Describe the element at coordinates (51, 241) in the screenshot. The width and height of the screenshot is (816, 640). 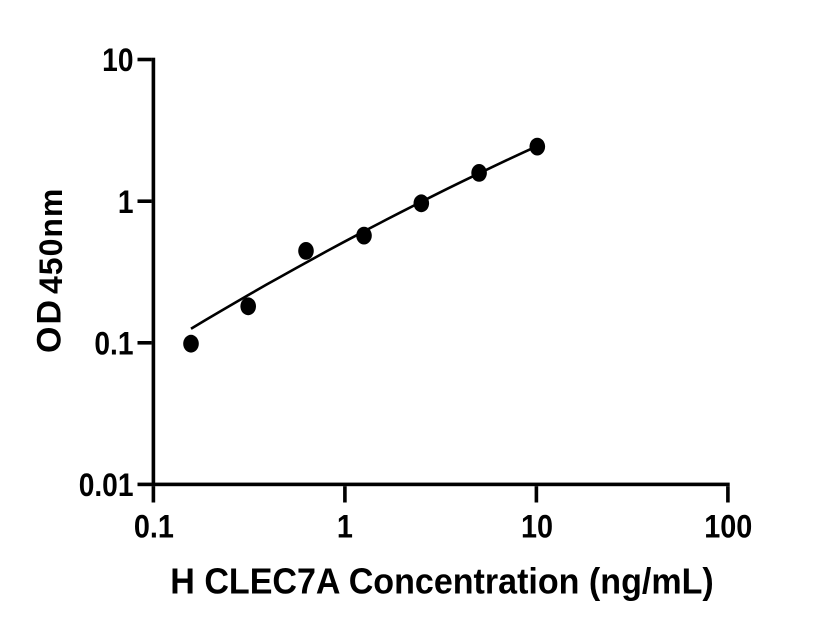
I see `svg-text: 450nm` at that location.